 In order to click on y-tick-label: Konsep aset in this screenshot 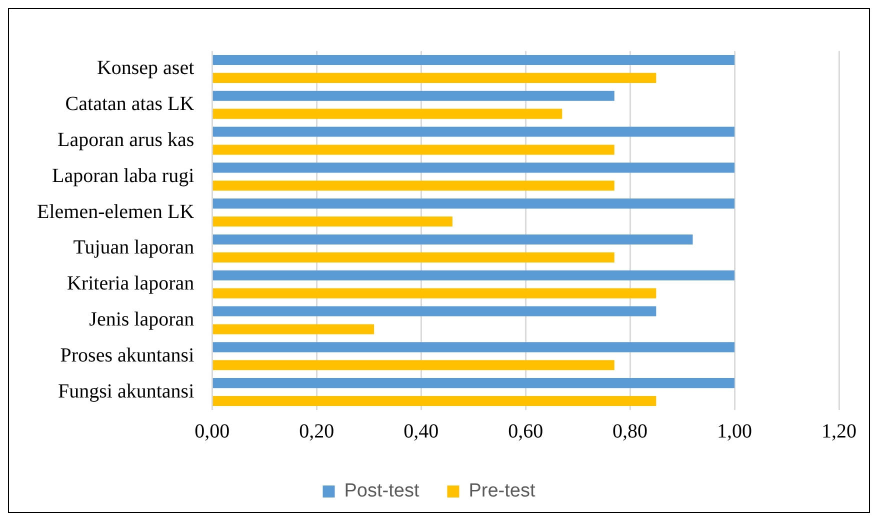, I will do `click(145, 68)`.